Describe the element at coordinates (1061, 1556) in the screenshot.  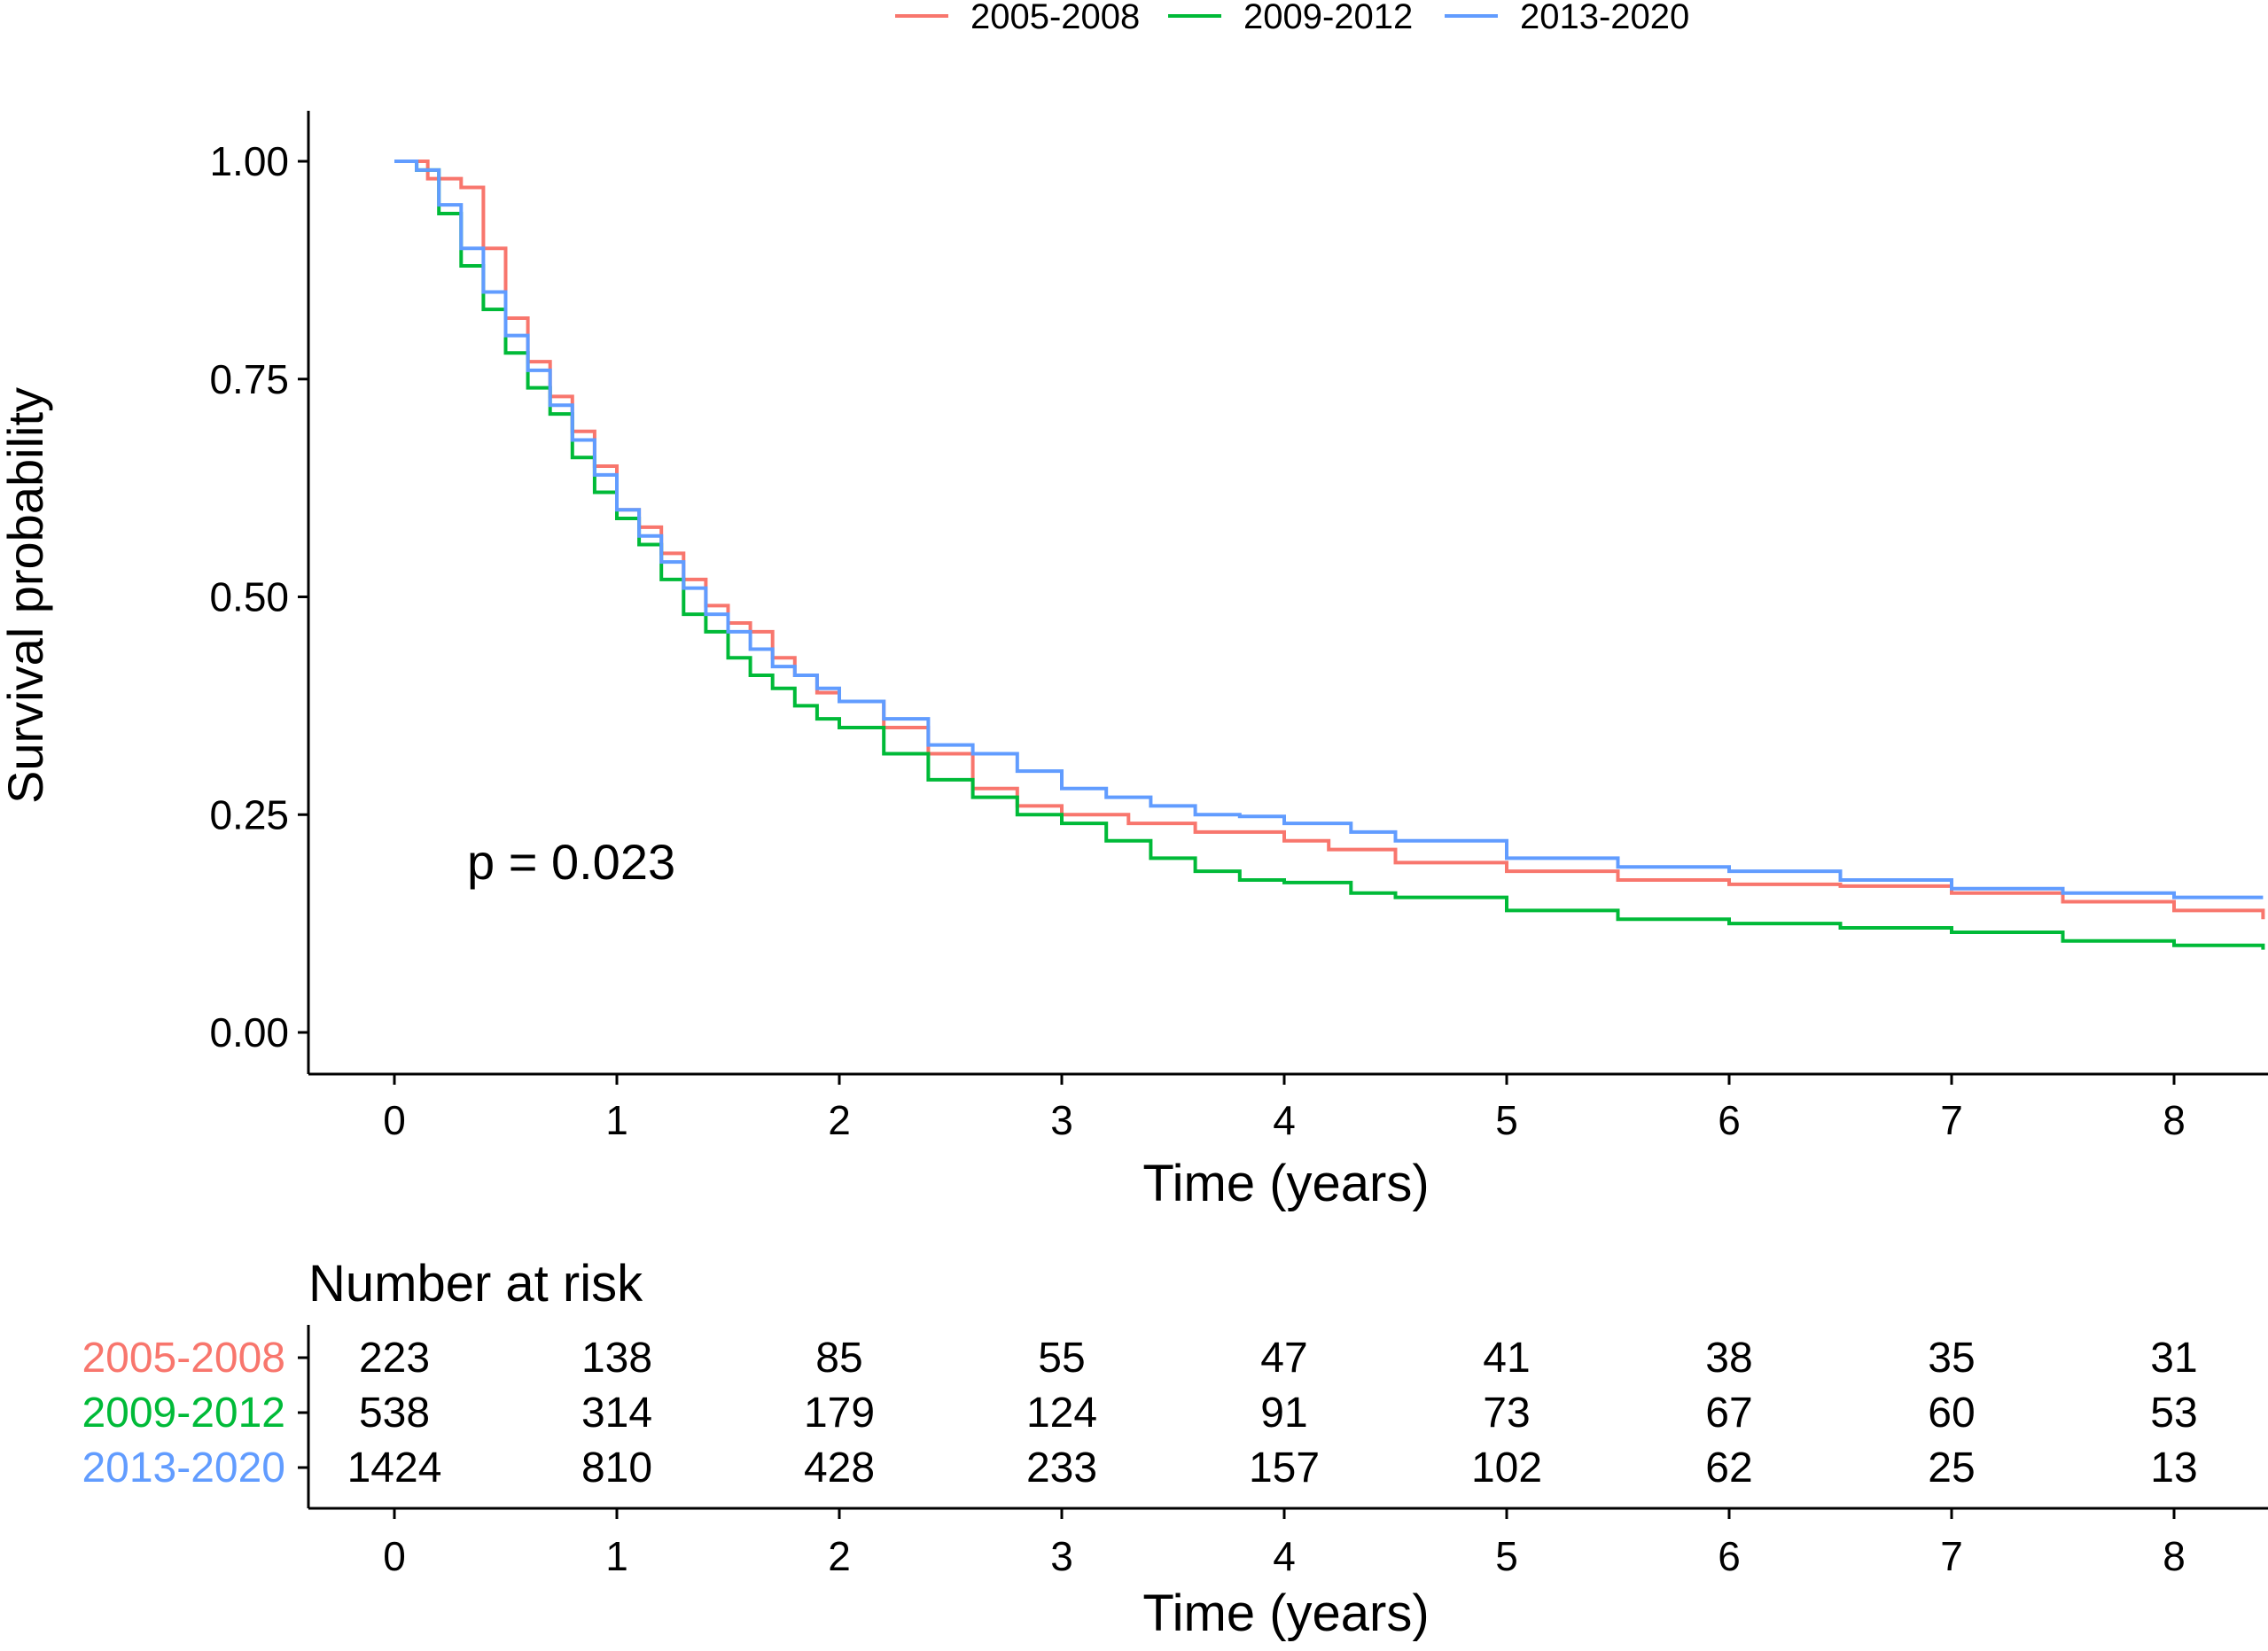
I see `risk-x-tick-label: 3` at that location.